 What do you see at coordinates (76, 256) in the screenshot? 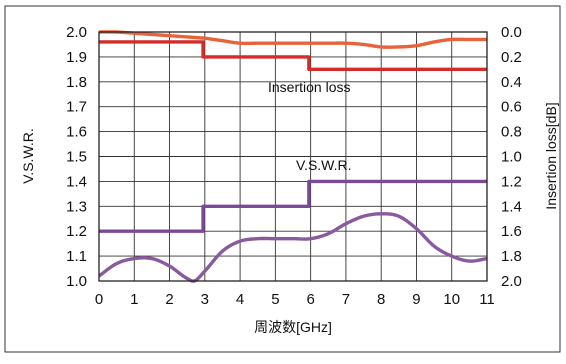
I see `y-left-tick-label: 1.1` at bounding box center [76, 256].